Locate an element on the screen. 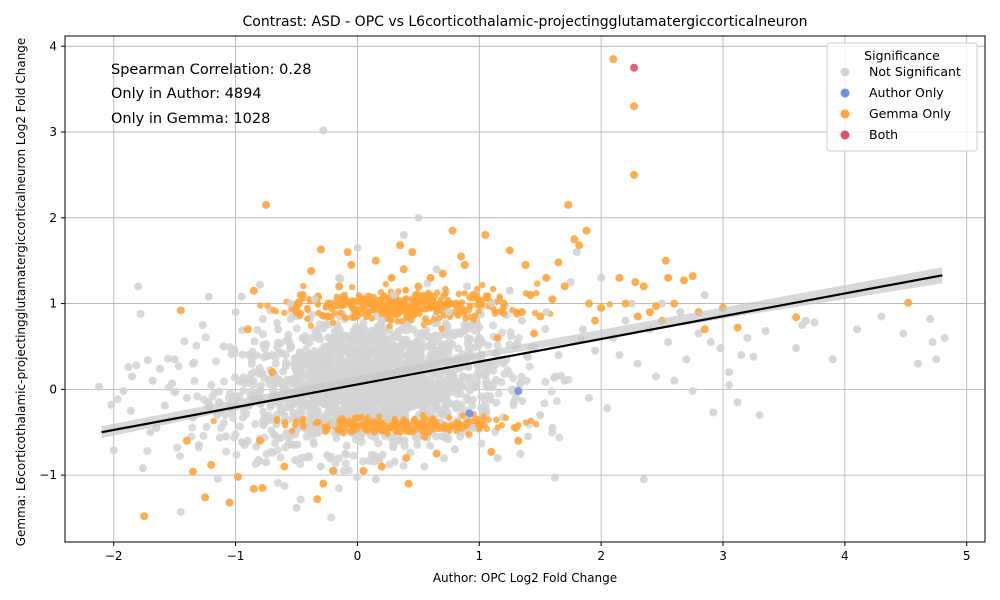 This screenshot has height=600, width=1000. spearman-annotation: Spearman Correlation: 0.28 is located at coordinates (211, 70).